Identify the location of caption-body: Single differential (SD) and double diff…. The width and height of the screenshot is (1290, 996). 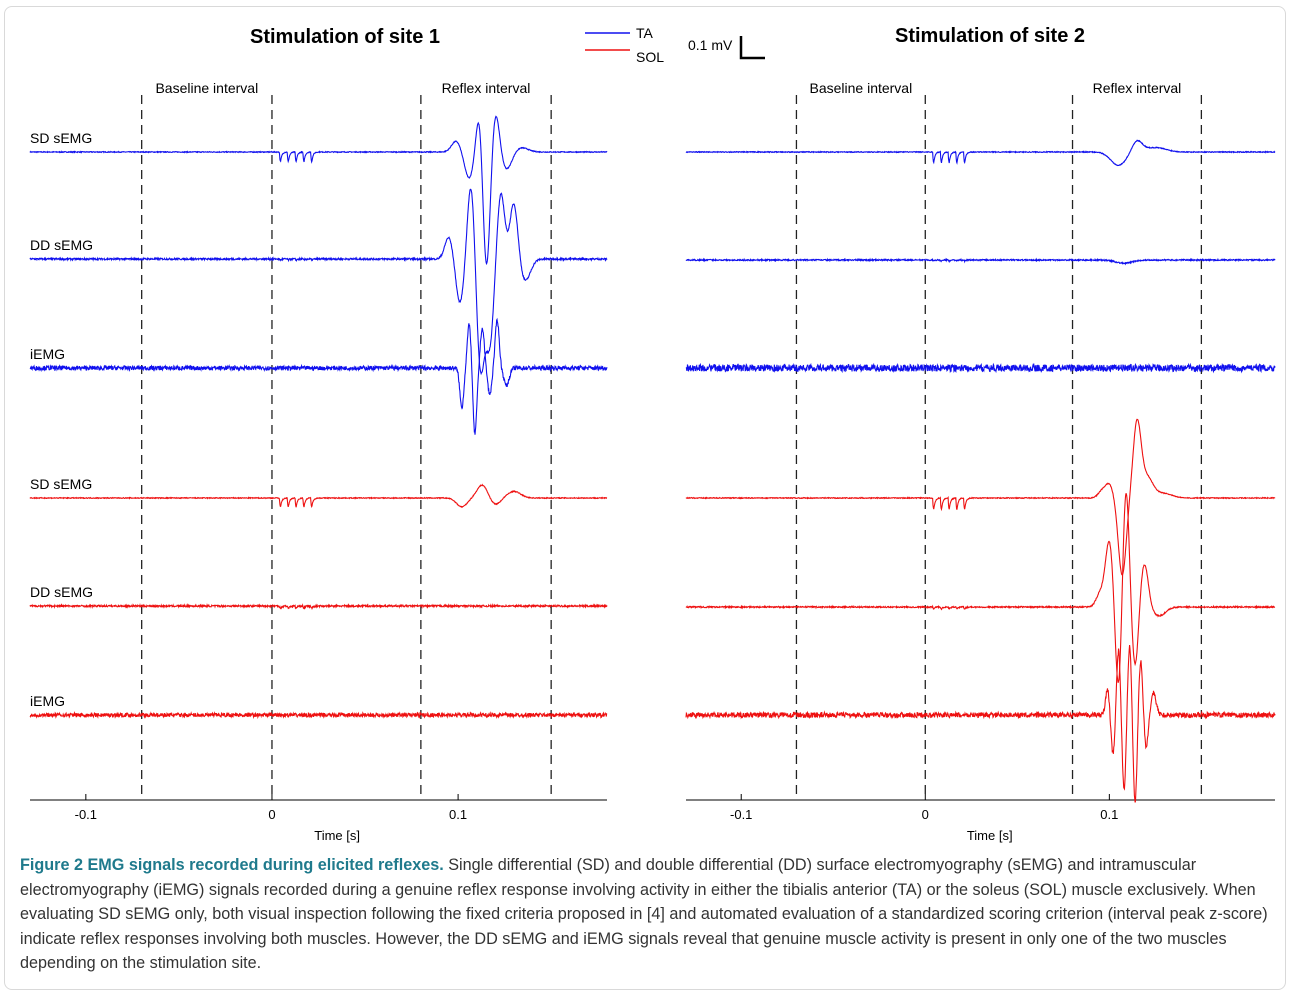
(644, 914).